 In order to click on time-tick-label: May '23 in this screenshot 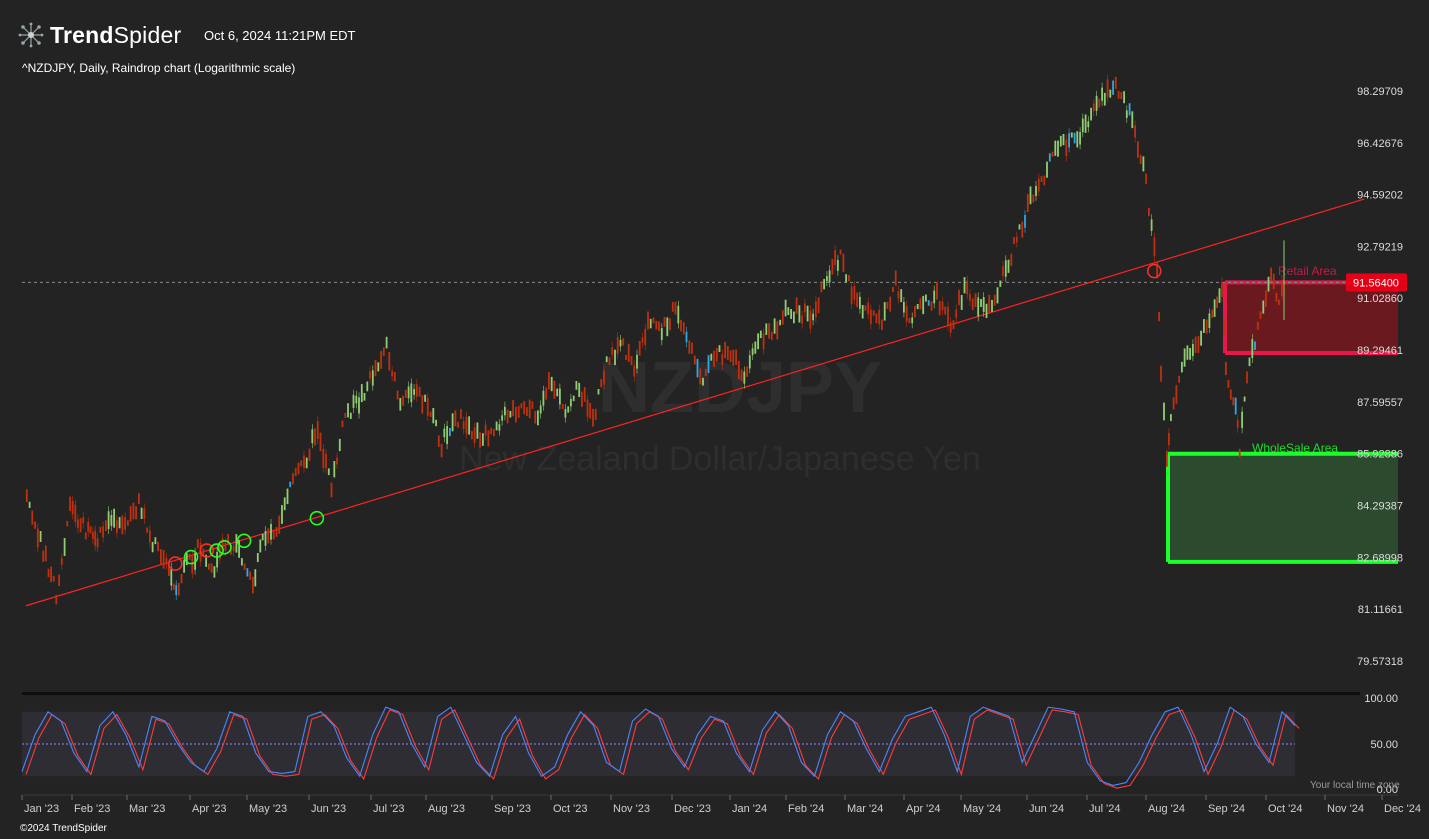, I will do `click(268, 809)`.